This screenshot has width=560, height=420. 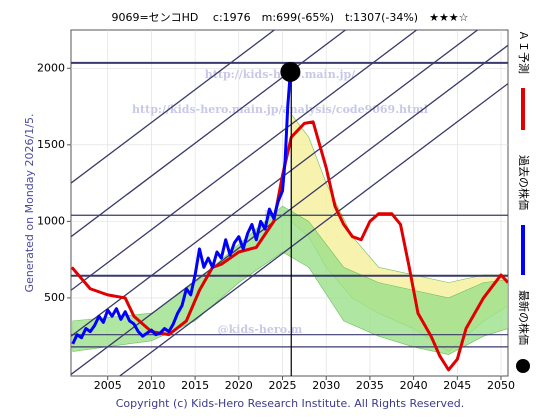 What do you see at coordinates (326, 385) in the screenshot?
I see `x-tick-label: 2030` at bounding box center [326, 385].